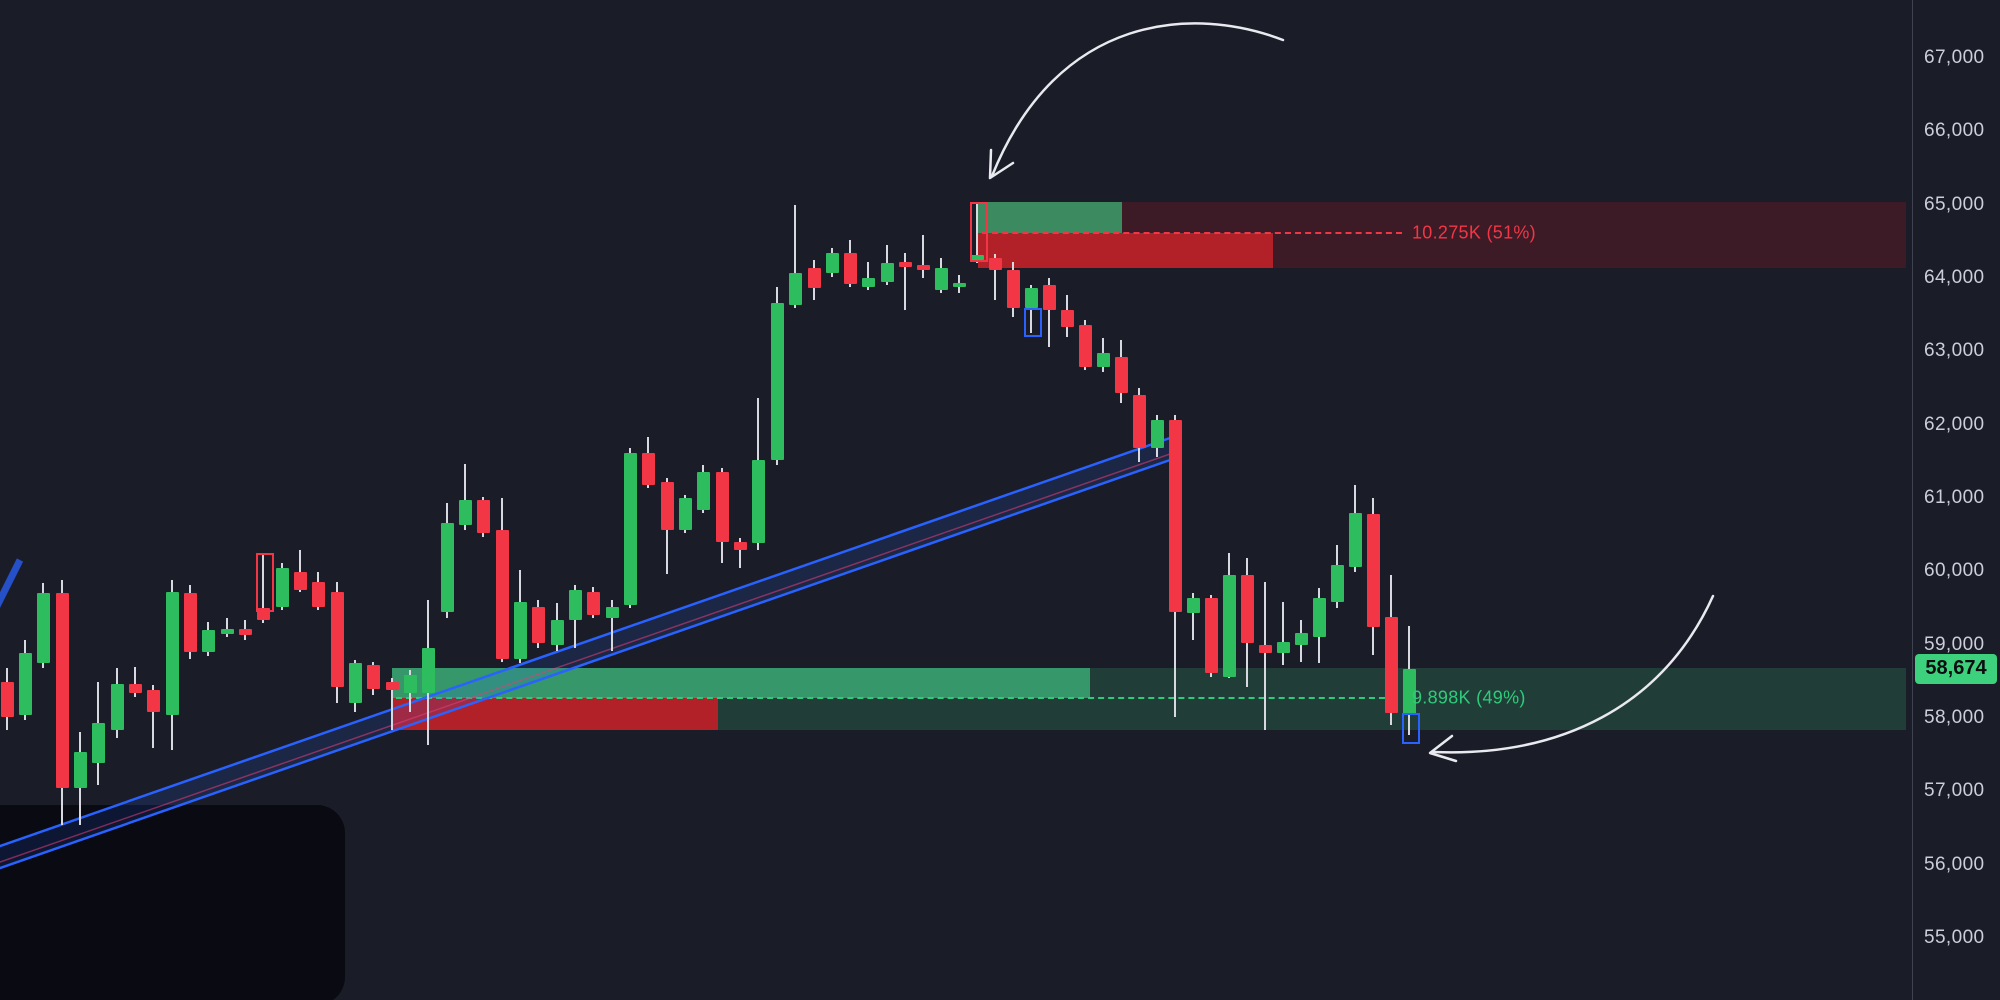 This screenshot has width=2000, height=1000. What do you see at coordinates (1954, 791) in the screenshot?
I see `axis-tick-label: 57,000` at bounding box center [1954, 791].